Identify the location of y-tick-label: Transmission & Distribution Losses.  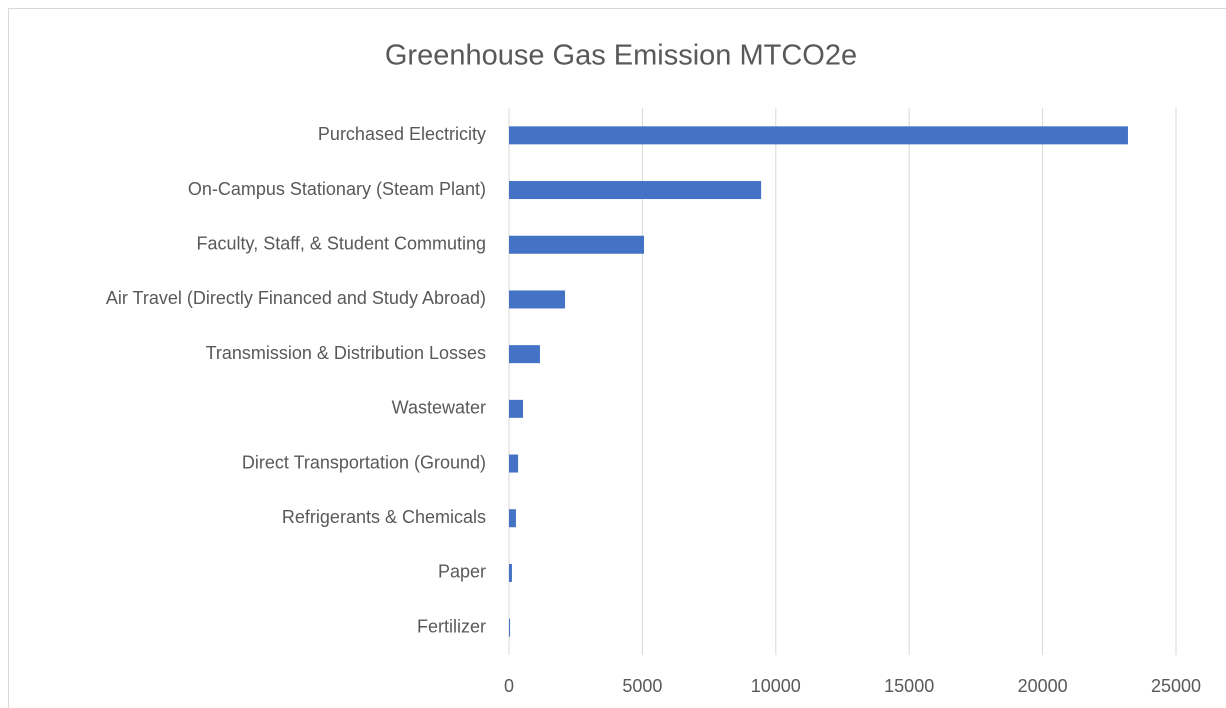
(346, 353).